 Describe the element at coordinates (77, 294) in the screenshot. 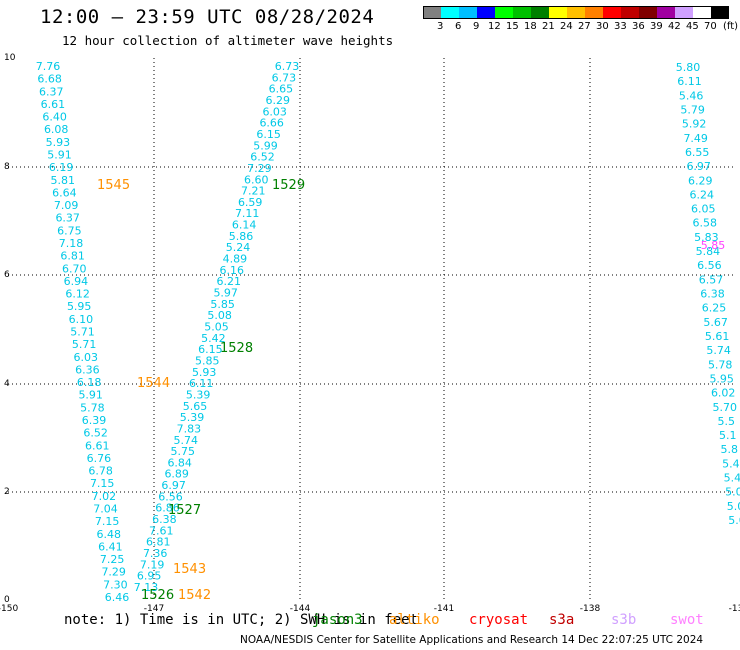

I see `wave-height-value: 6.12` at that location.